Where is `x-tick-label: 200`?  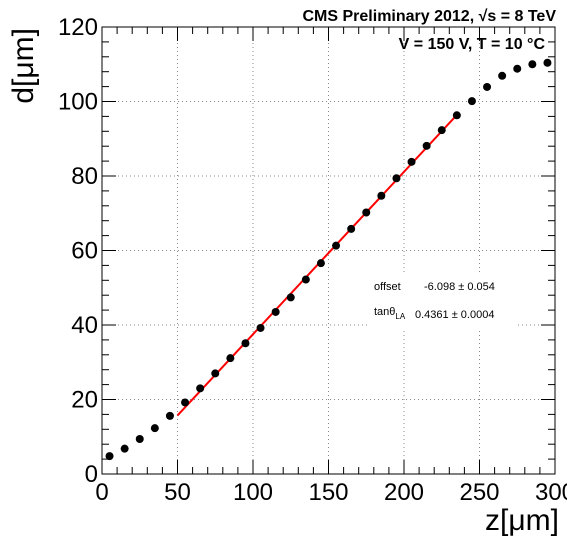
x-tick-label: 200 is located at coordinates (404, 492).